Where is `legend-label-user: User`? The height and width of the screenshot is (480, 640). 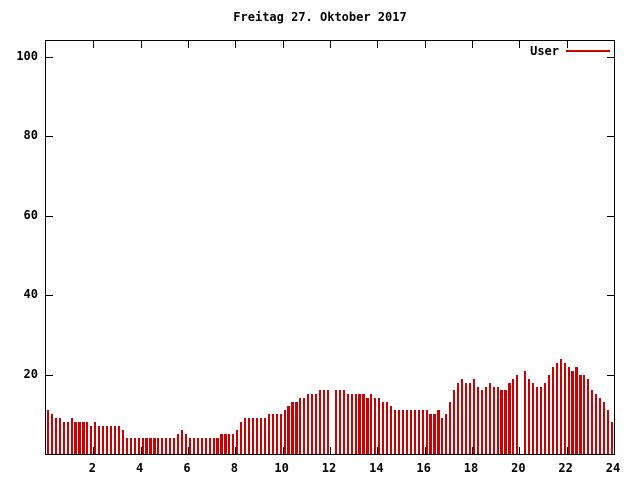 legend-label-user: User is located at coordinates (544, 51).